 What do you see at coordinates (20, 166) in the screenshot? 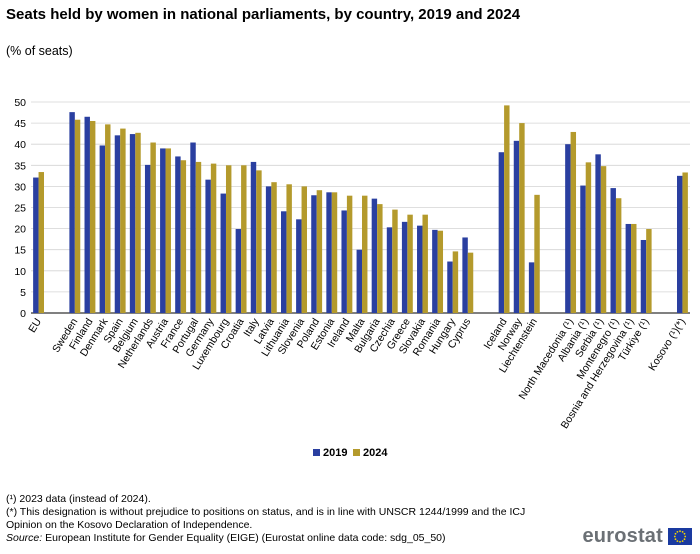
I see `y-tick-label: 35` at bounding box center [20, 166].